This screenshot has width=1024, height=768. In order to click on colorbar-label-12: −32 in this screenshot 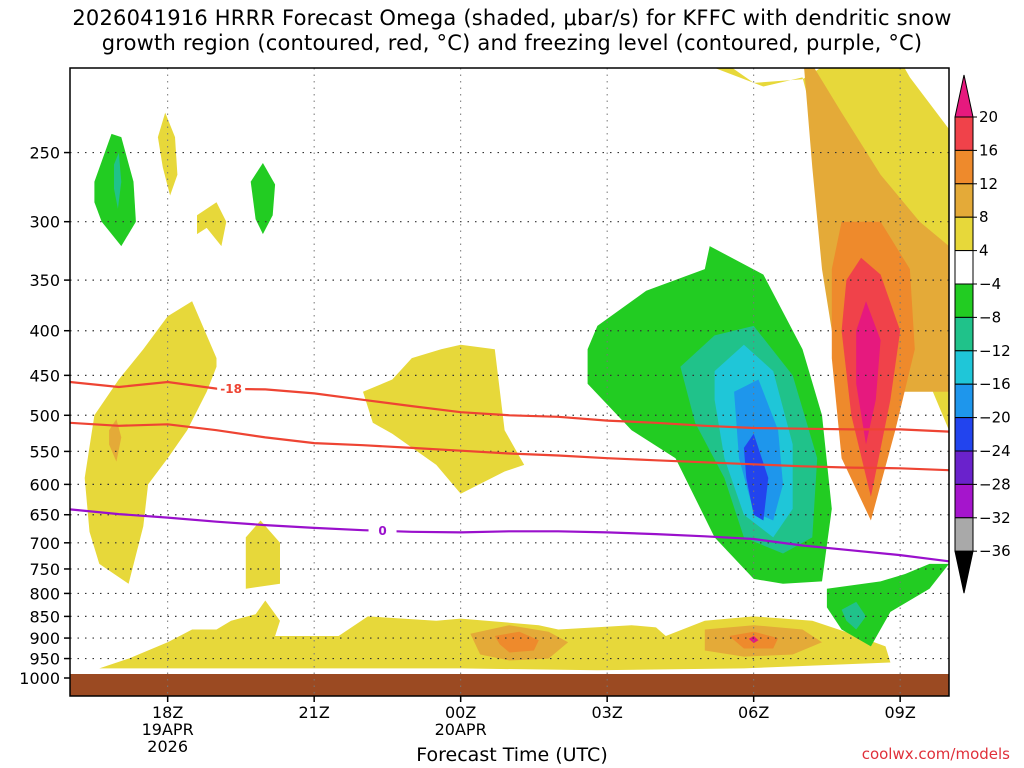, I will do `click(995, 518)`.